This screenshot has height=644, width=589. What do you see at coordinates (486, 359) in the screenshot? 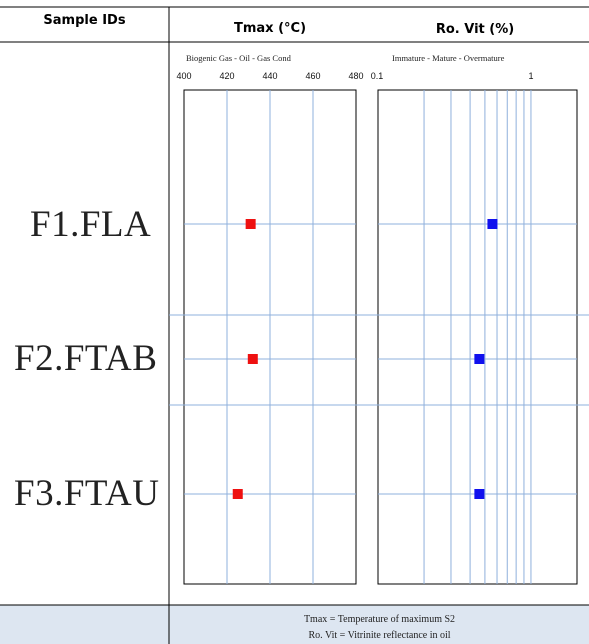
I see `ro-markers` at bounding box center [486, 359].